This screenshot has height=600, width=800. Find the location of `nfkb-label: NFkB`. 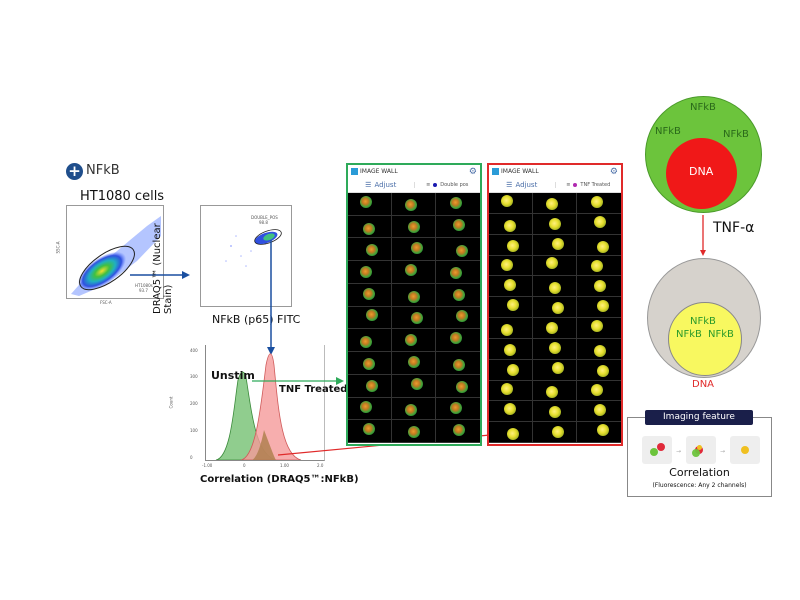

nfkb-label: NFkB is located at coordinates (736, 134).